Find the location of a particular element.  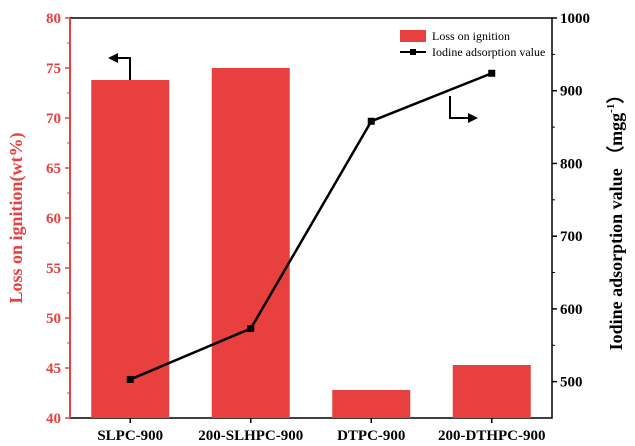

left-axis-ticks: 40 45 50 55 60 65 70 75 80 is located at coordinates (58, 219).